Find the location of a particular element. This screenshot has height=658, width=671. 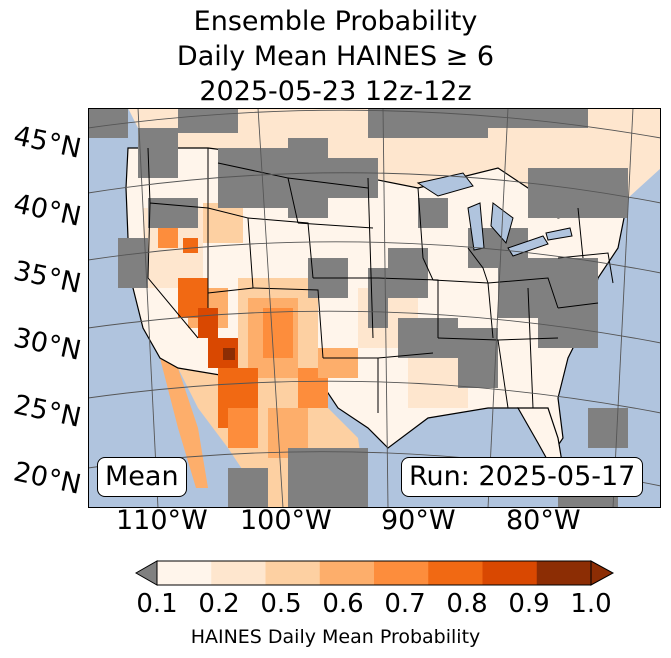

colorbar-tick-label: 0.1 is located at coordinates (157, 604).